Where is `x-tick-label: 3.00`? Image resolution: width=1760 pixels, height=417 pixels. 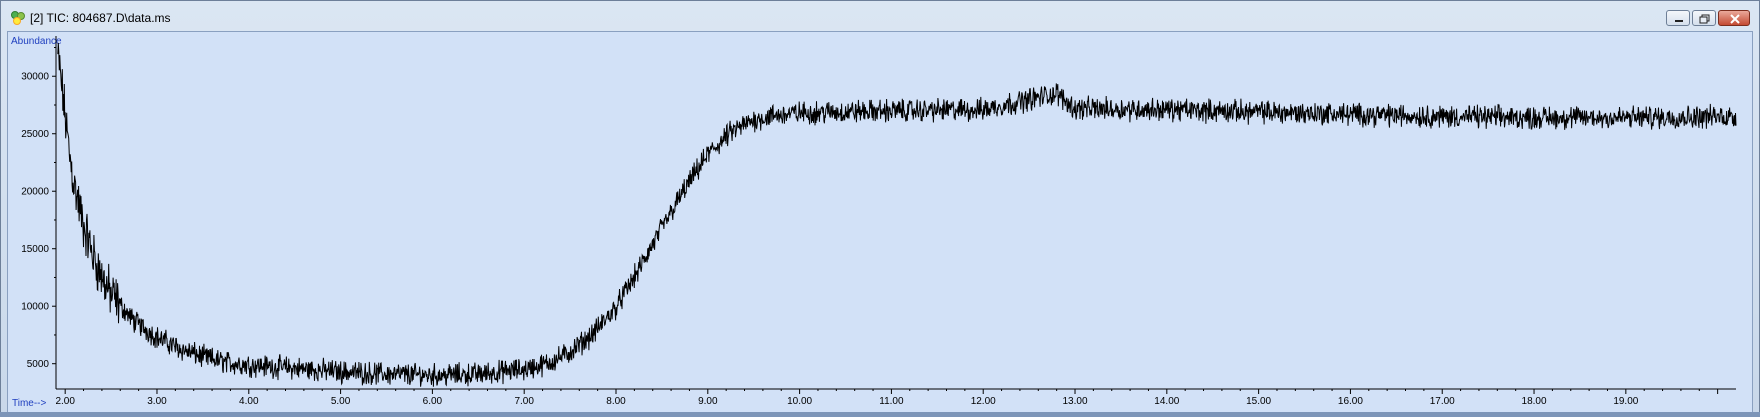 x-tick-label: 3.00 is located at coordinates (157, 401).